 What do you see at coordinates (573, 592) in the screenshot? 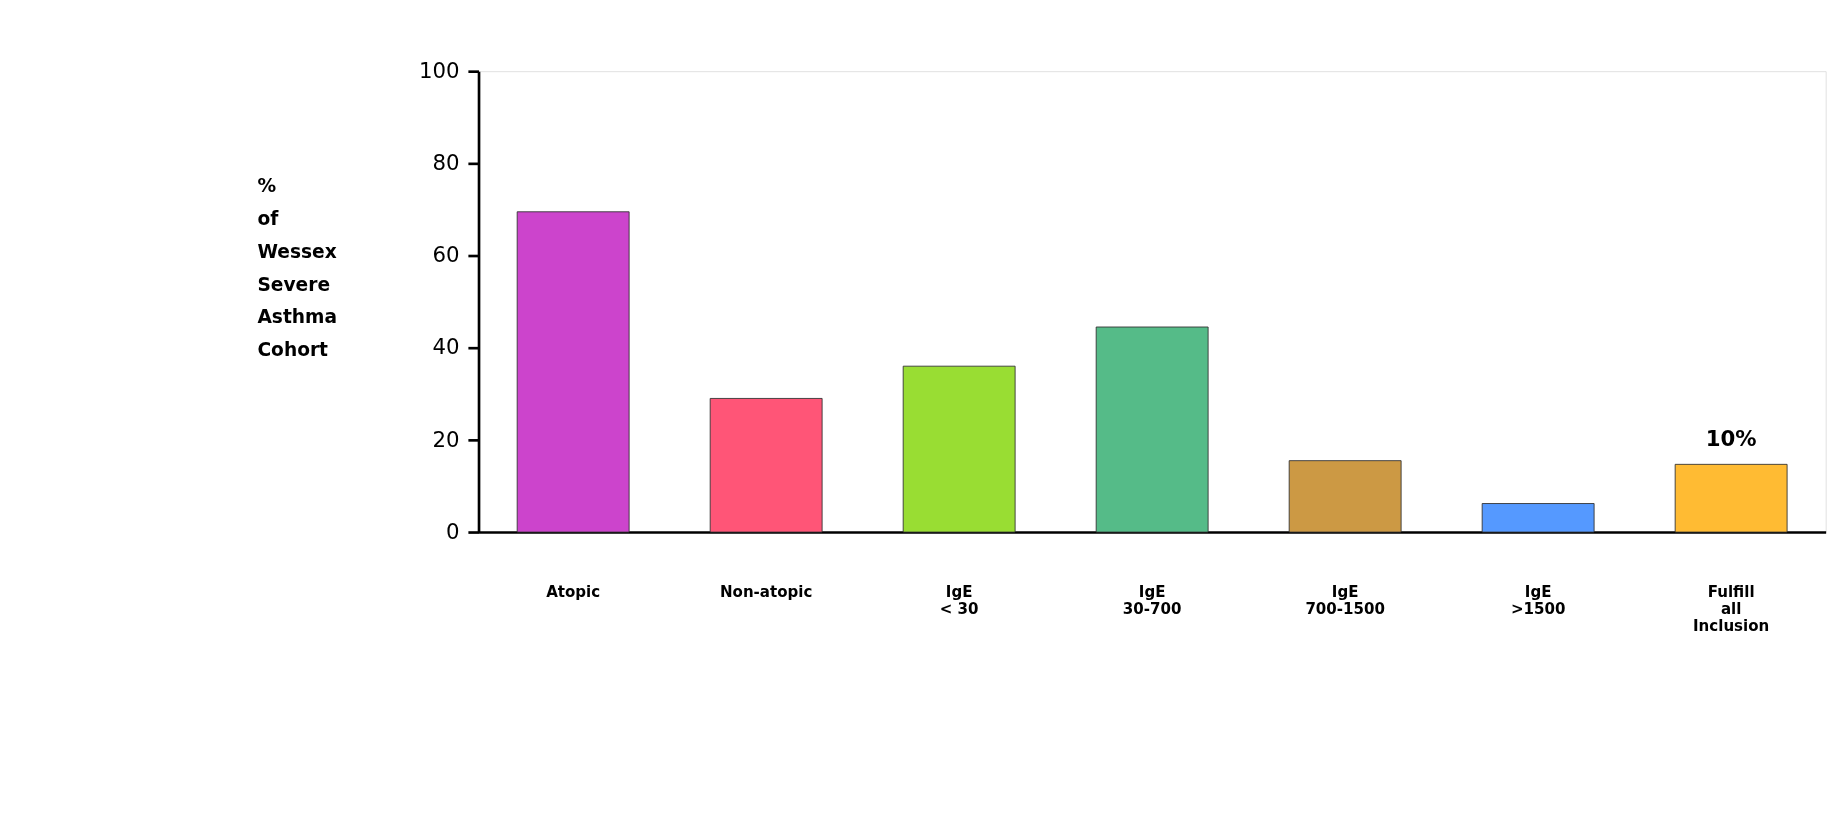
I see `x-tick-label: Atopic` at bounding box center [573, 592].